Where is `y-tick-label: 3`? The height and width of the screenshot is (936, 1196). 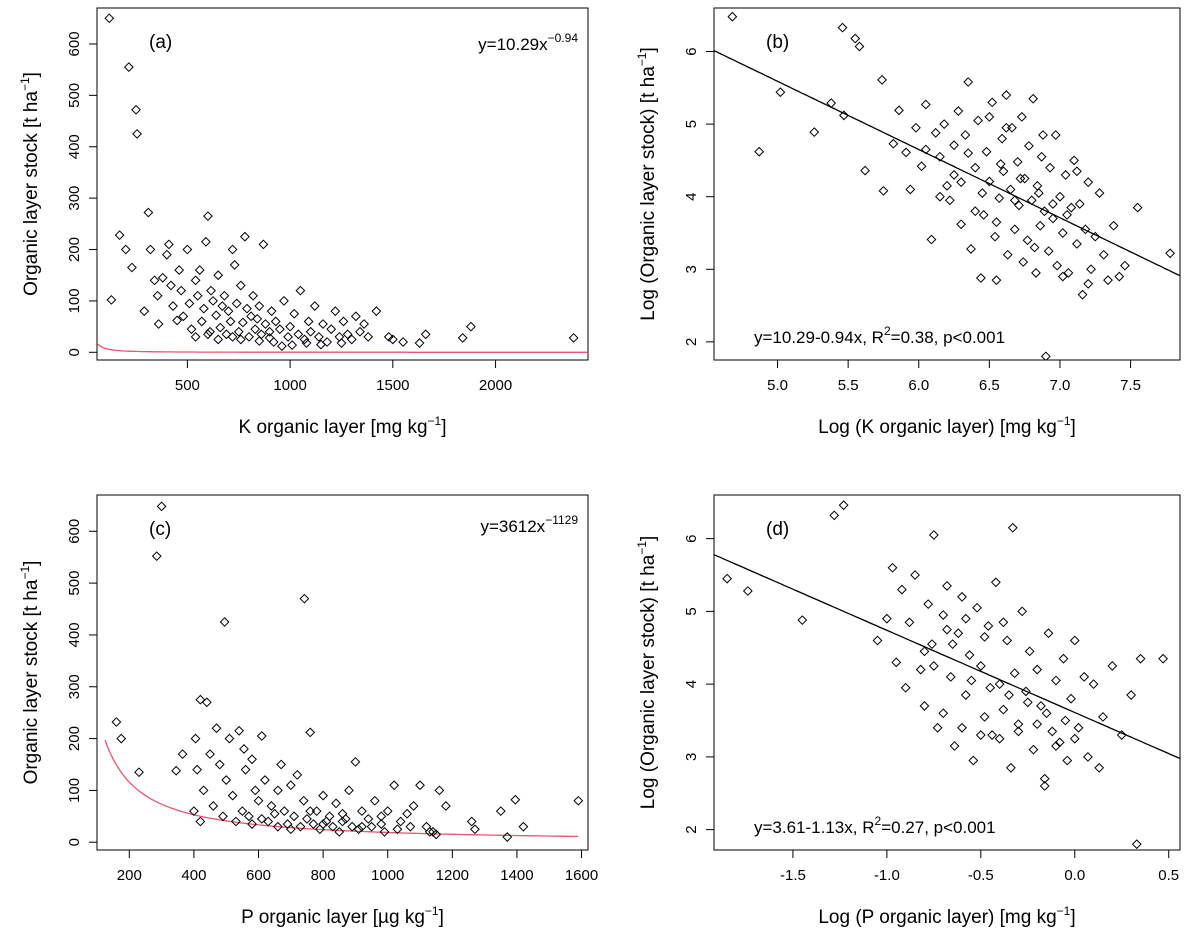
y-tick-label: 3 is located at coordinates (691, 757).